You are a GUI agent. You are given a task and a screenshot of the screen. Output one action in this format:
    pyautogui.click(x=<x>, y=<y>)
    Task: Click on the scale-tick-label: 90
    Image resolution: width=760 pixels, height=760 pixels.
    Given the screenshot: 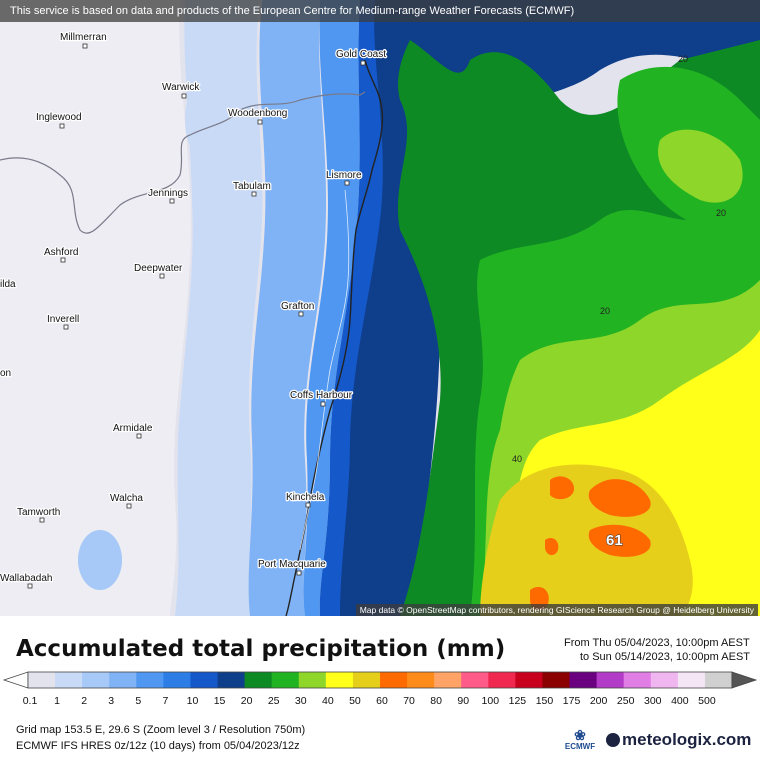 What is the action you would take?
    pyautogui.click(x=463, y=701)
    